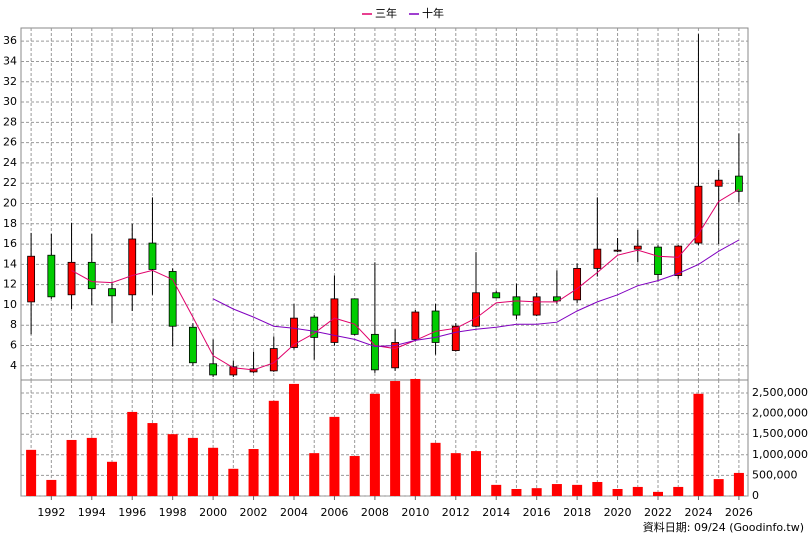  I want to click on x-tick-label: 2016, so click(537, 512).